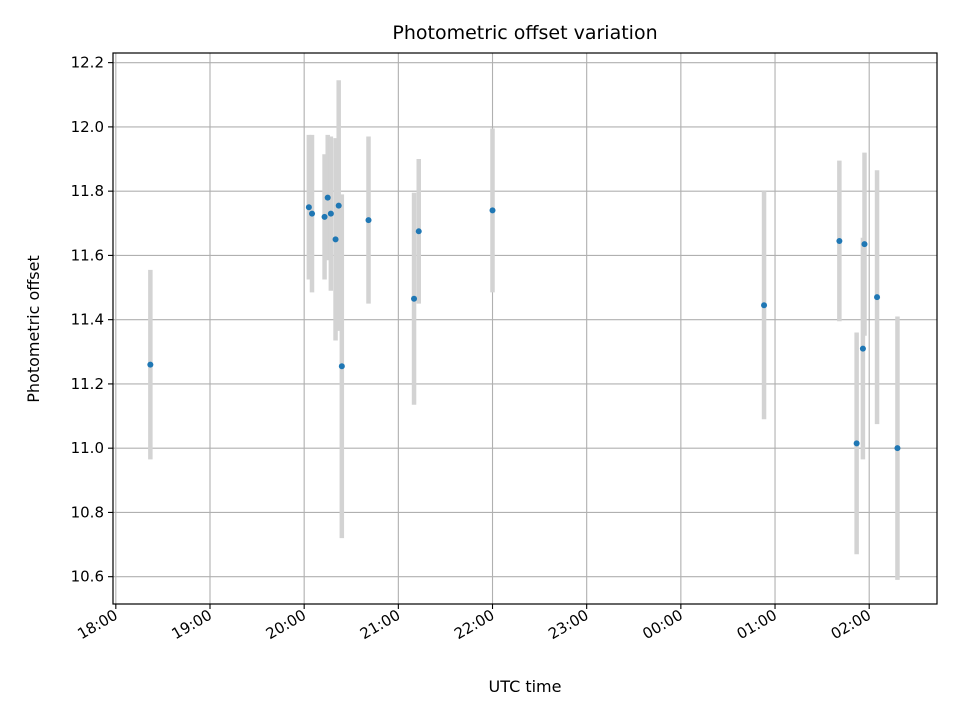  What do you see at coordinates (87, 127) in the screenshot?
I see `y-tick-label: 12.0` at bounding box center [87, 127].